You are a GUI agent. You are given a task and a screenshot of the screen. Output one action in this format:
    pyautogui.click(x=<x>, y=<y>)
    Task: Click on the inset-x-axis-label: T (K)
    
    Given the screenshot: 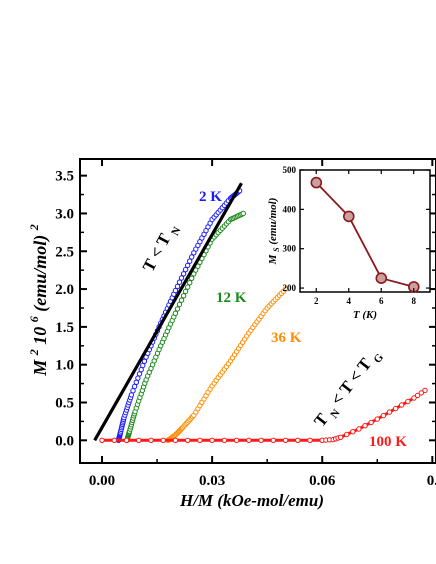 What is the action you would take?
    pyautogui.click(x=365, y=315)
    